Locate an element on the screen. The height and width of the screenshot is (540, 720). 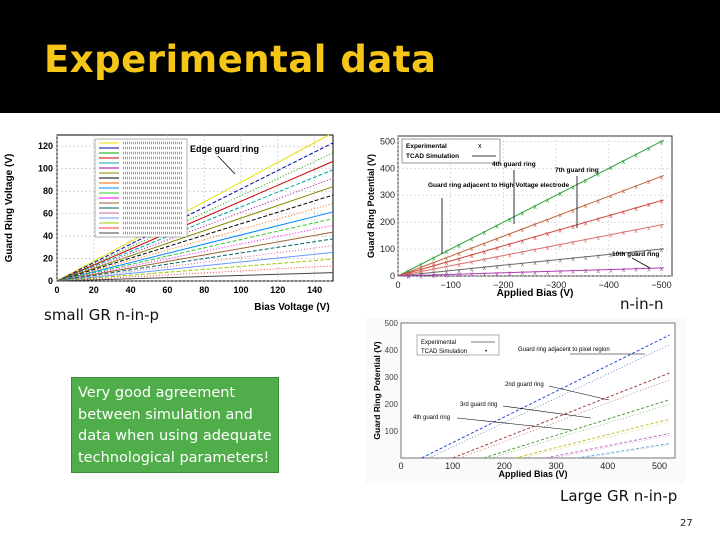
legend-entry: TCAD Simulation is located at coordinates (444, 352).